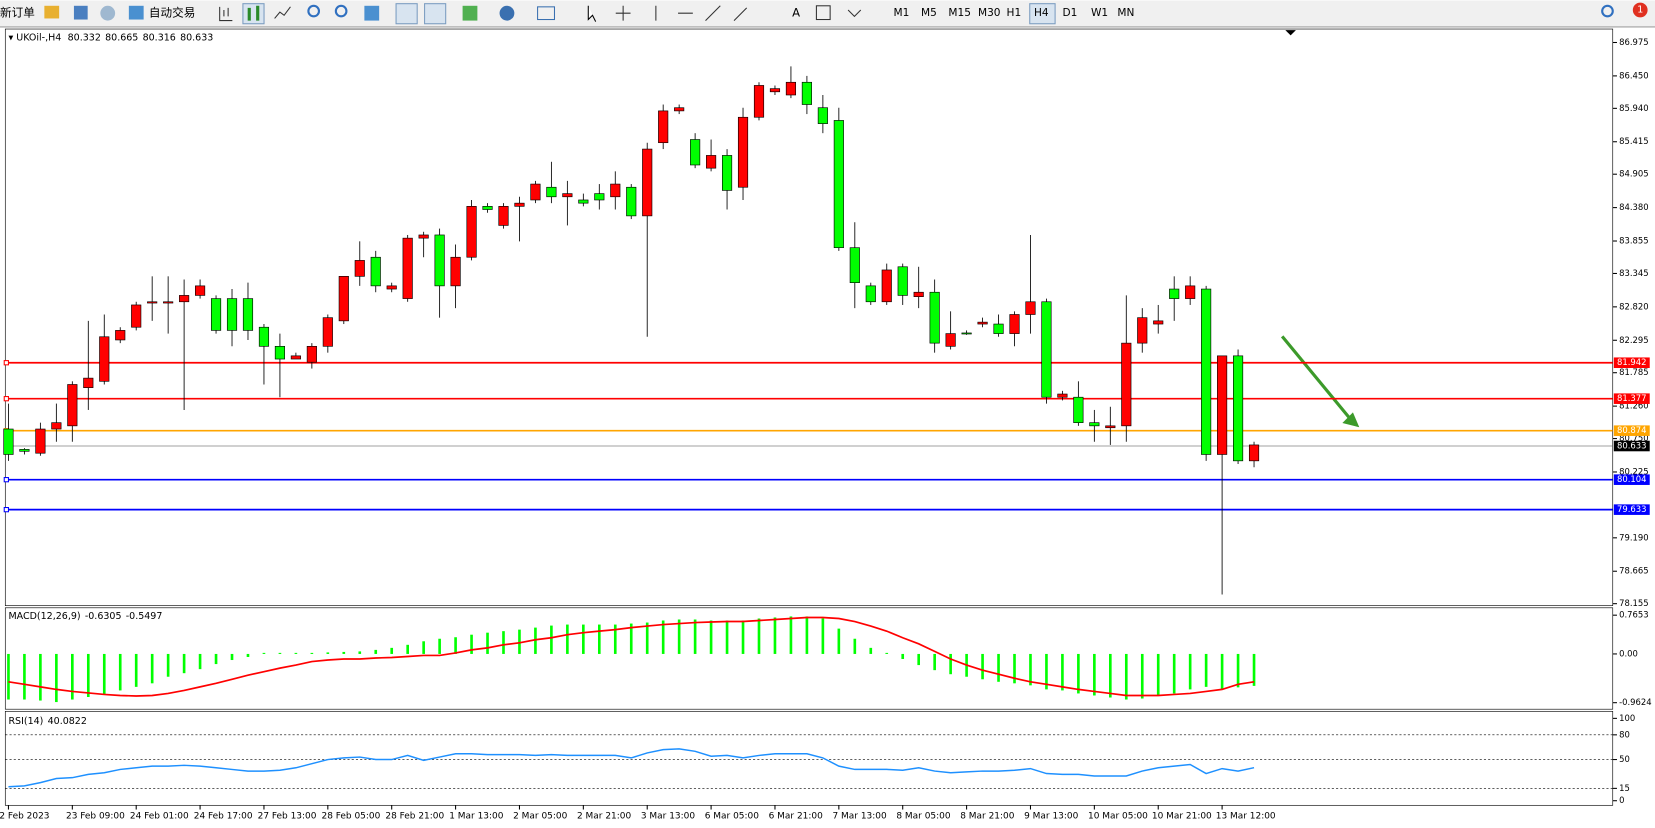 Image resolution: width=1655 pixels, height=828 pixels. I want to click on y-tick-label: 0.00, so click(1628, 653).